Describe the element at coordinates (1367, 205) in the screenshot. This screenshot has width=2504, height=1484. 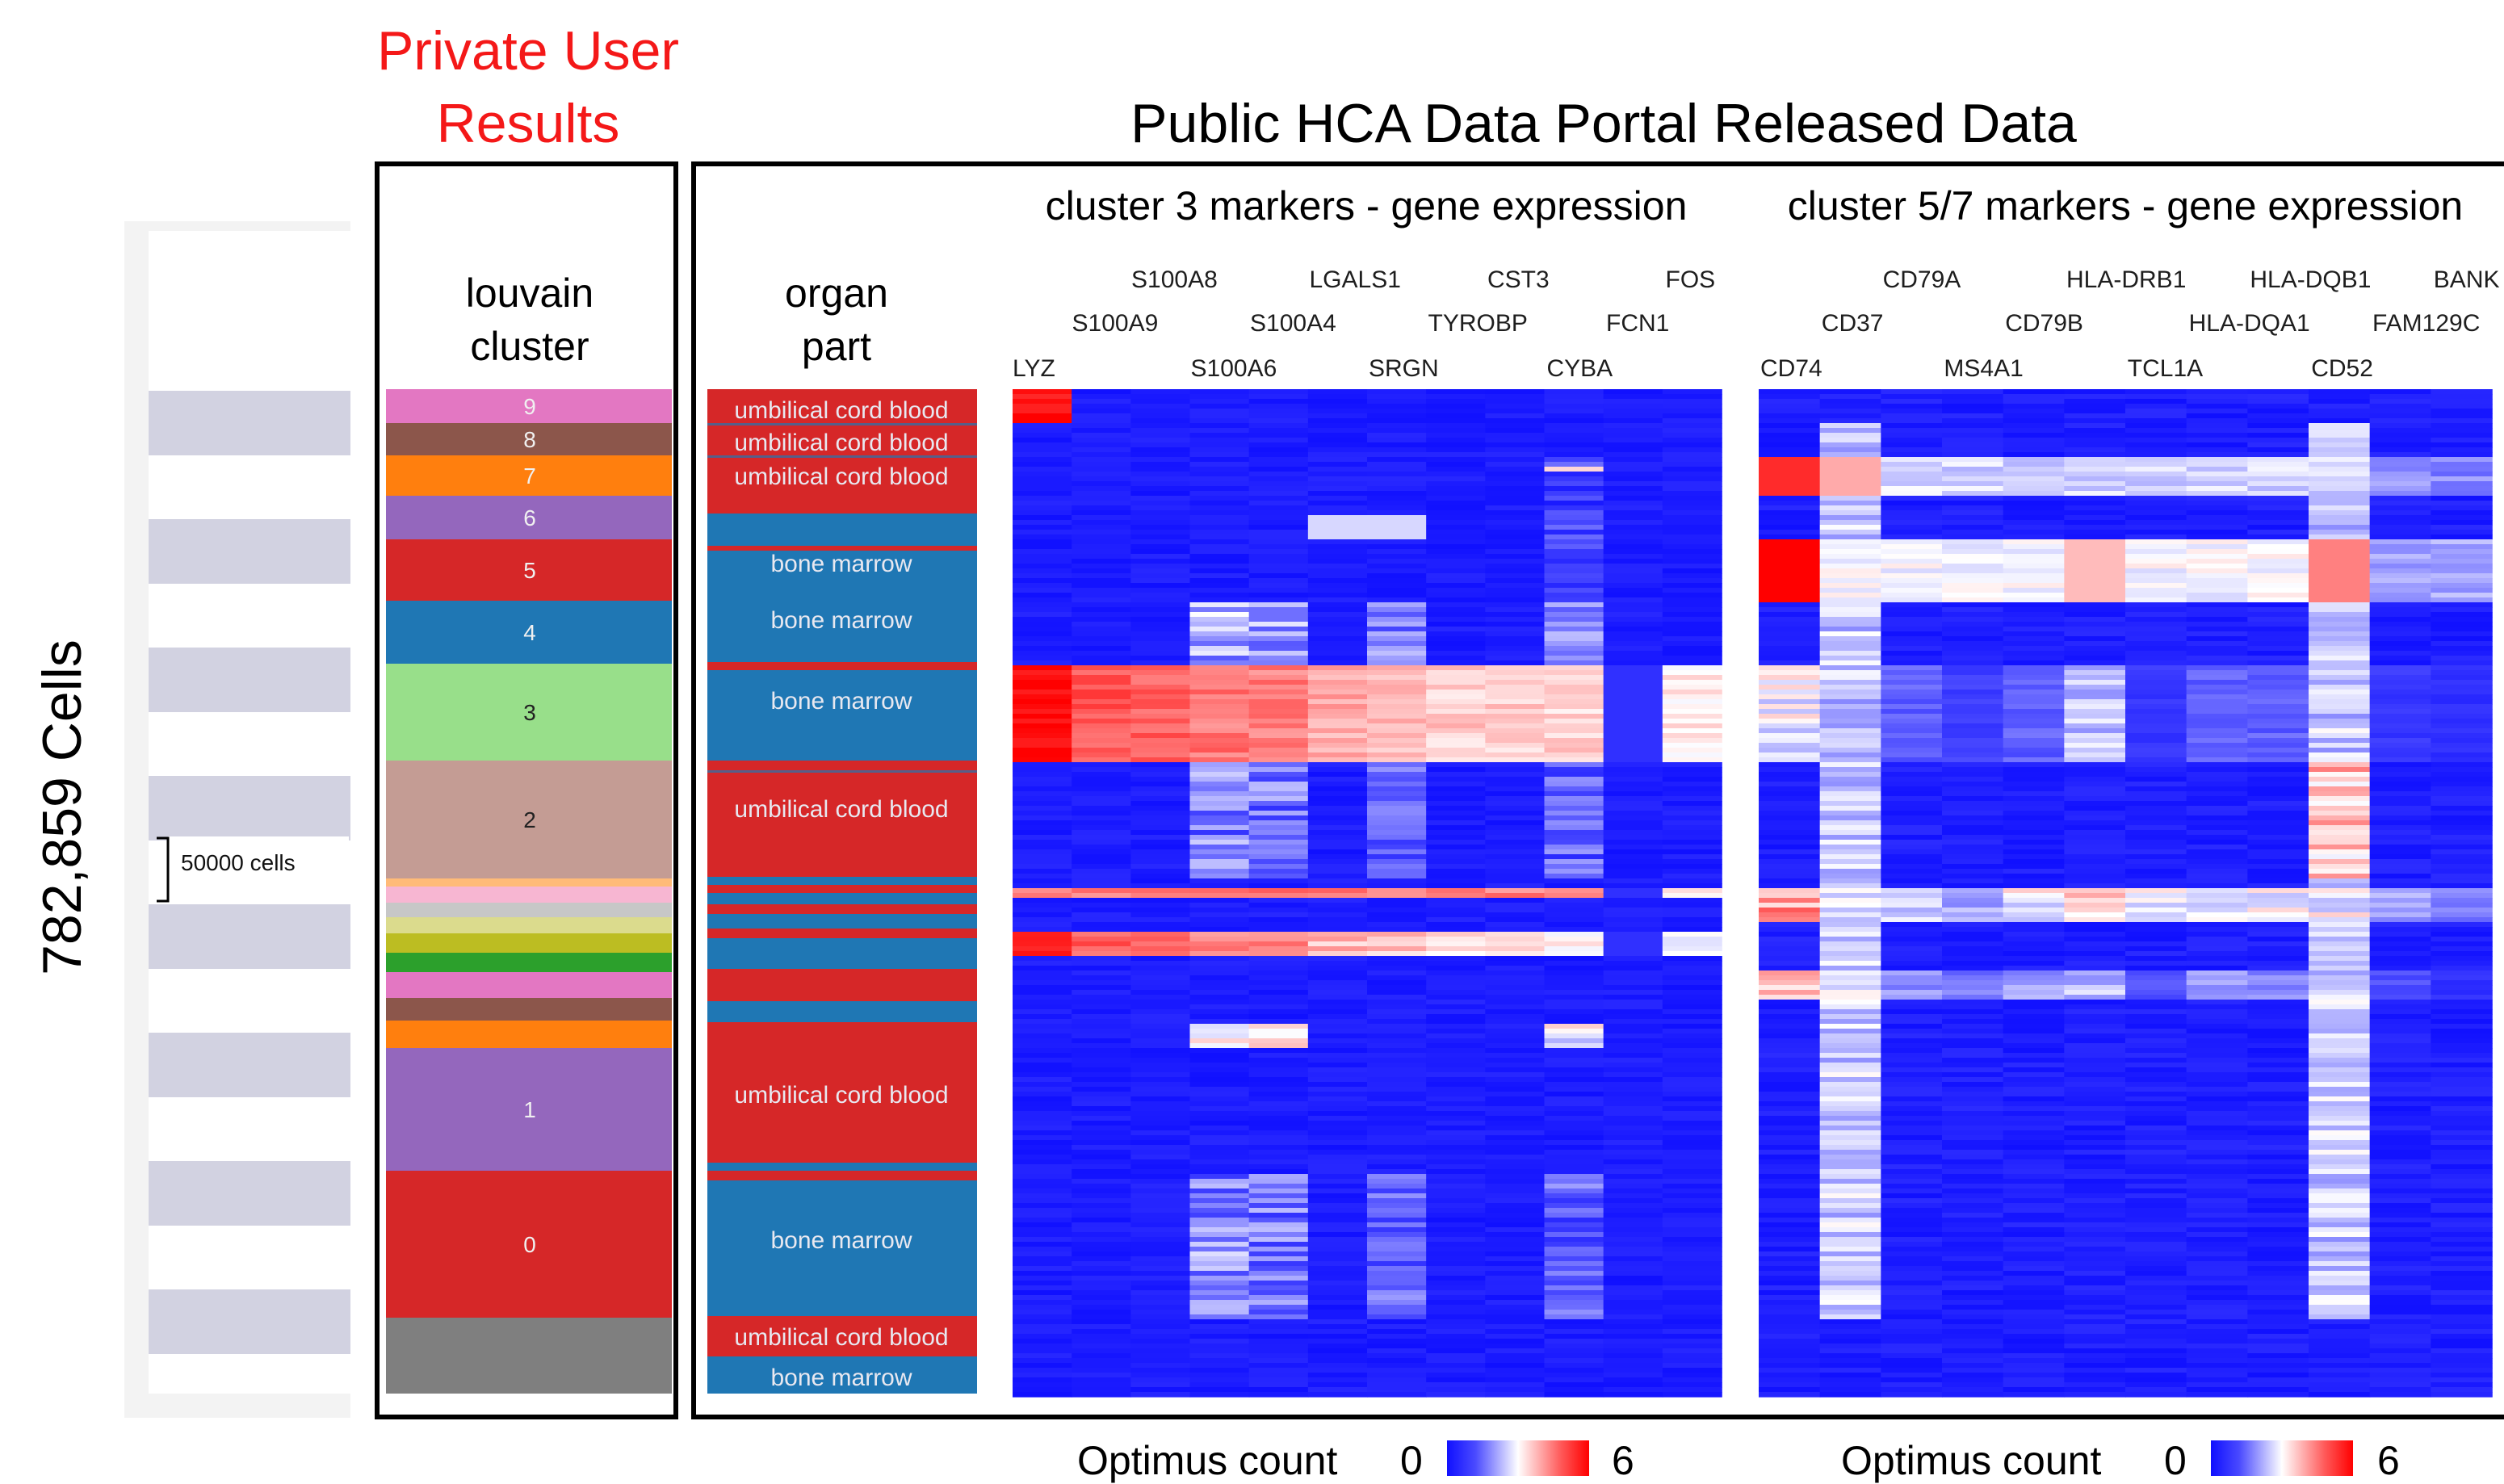
I see `heatmap1-title: cluster 3 markers - gene expression` at that location.